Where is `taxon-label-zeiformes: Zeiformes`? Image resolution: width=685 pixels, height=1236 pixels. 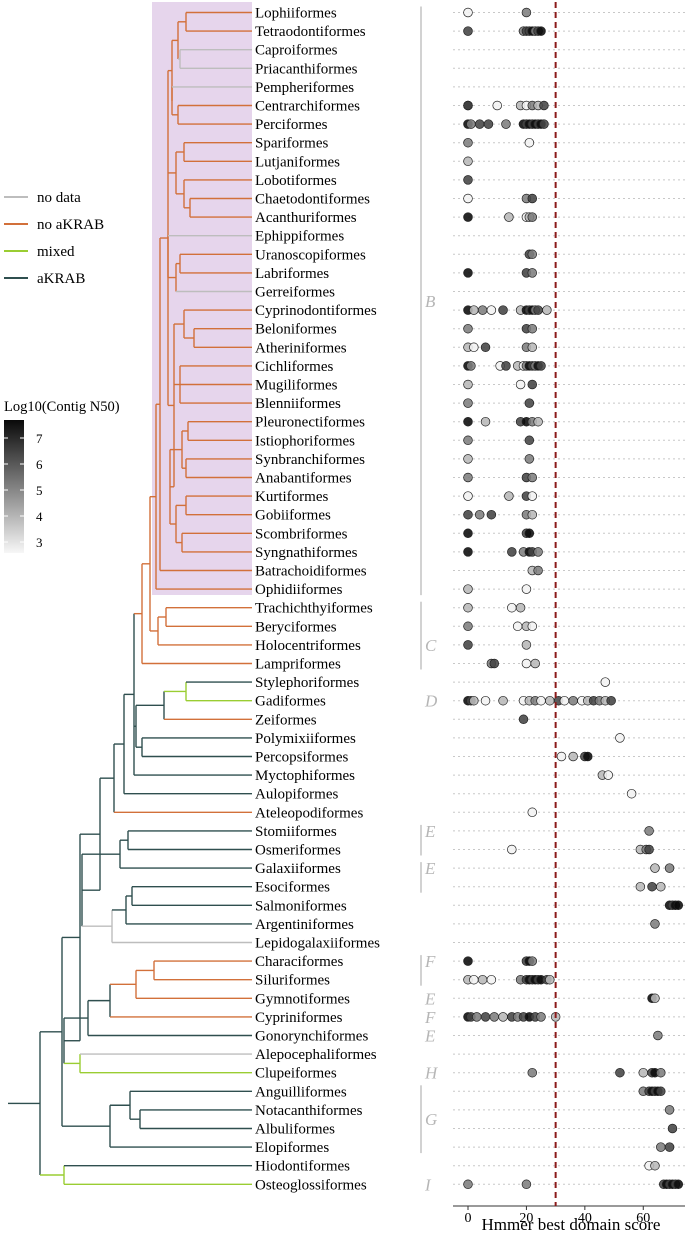
taxon-label-zeiformes: Zeiformes is located at coordinates (286, 720).